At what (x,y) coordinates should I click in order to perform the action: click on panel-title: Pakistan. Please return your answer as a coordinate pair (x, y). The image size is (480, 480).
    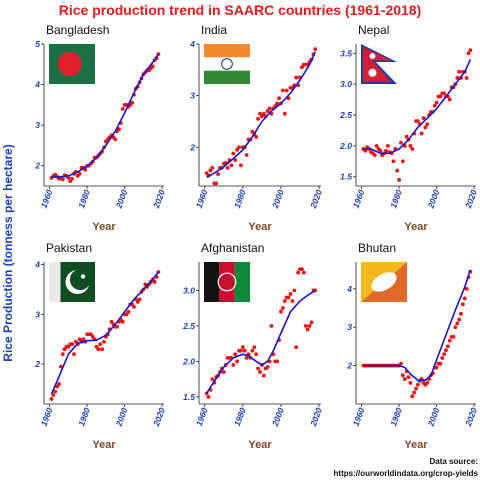
    Looking at the image, I should click on (69, 248).